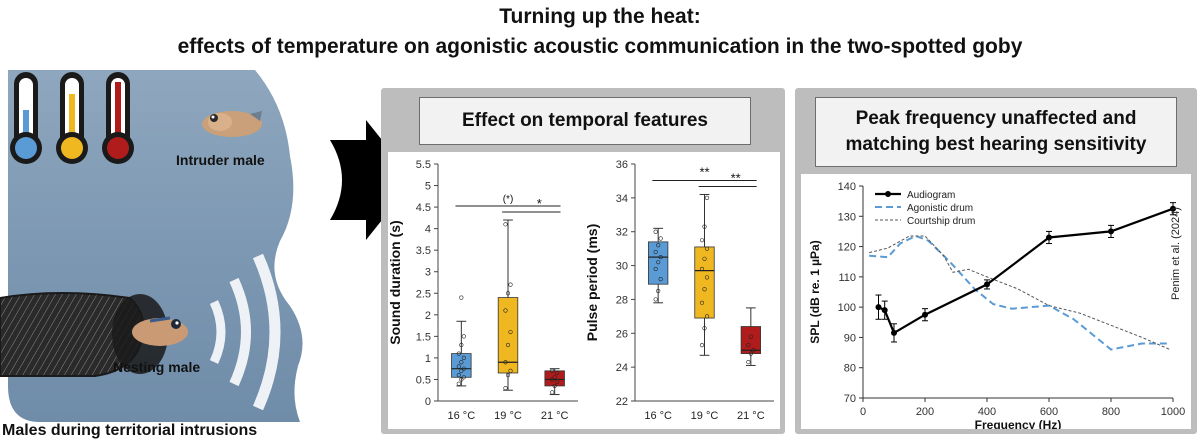 Image resolution: width=1200 pixels, height=445 pixels. What do you see at coordinates (850, 399) in the screenshot?
I see `audiogram-y-tick-label: 70` at bounding box center [850, 399].